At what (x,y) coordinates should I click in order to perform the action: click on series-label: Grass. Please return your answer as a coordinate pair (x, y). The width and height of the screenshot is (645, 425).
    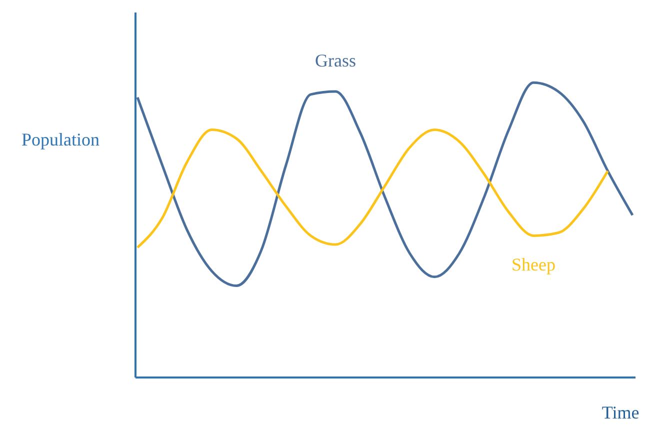
    Looking at the image, I should click on (335, 60).